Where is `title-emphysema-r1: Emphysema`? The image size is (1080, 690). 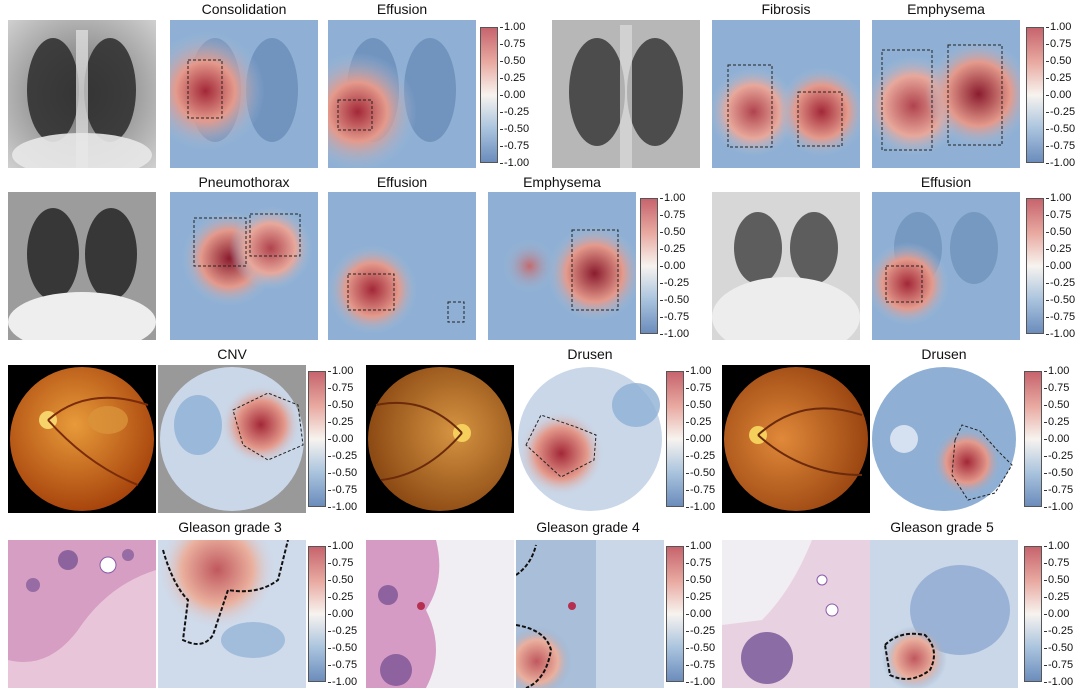 title-emphysema-r1: Emphysema is located at coordinates (946, 9).